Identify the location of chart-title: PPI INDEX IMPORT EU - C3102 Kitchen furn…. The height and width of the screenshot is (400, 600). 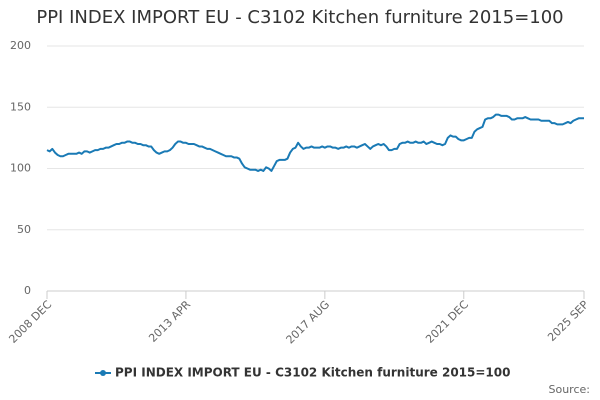
(299, 17).